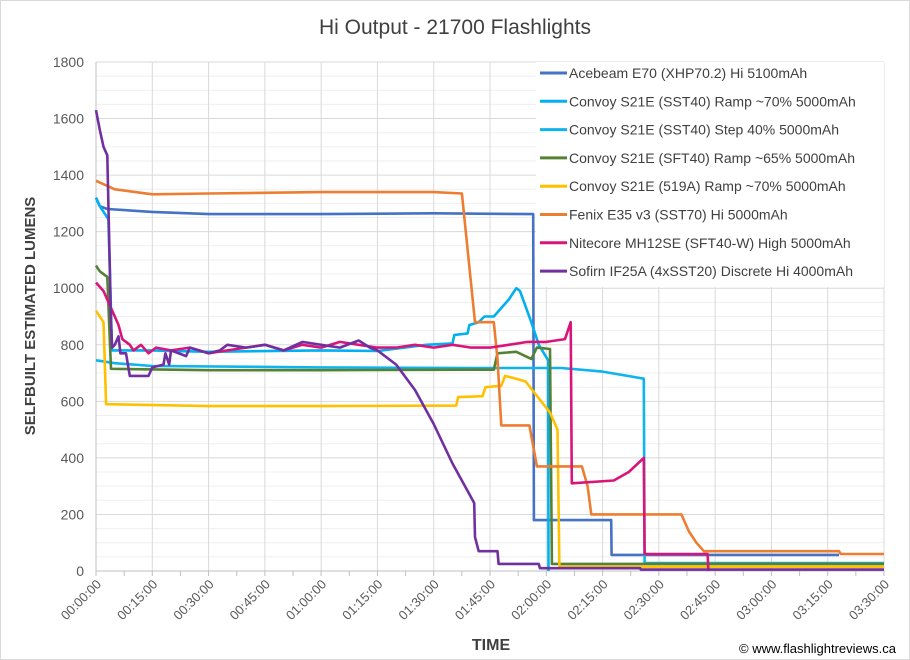 The width and height of the screenshot is (910, 660). I want to click on legend-label: Nitecore MH12SE (SFT40-W) High 5000mAh, so click(710, 243).